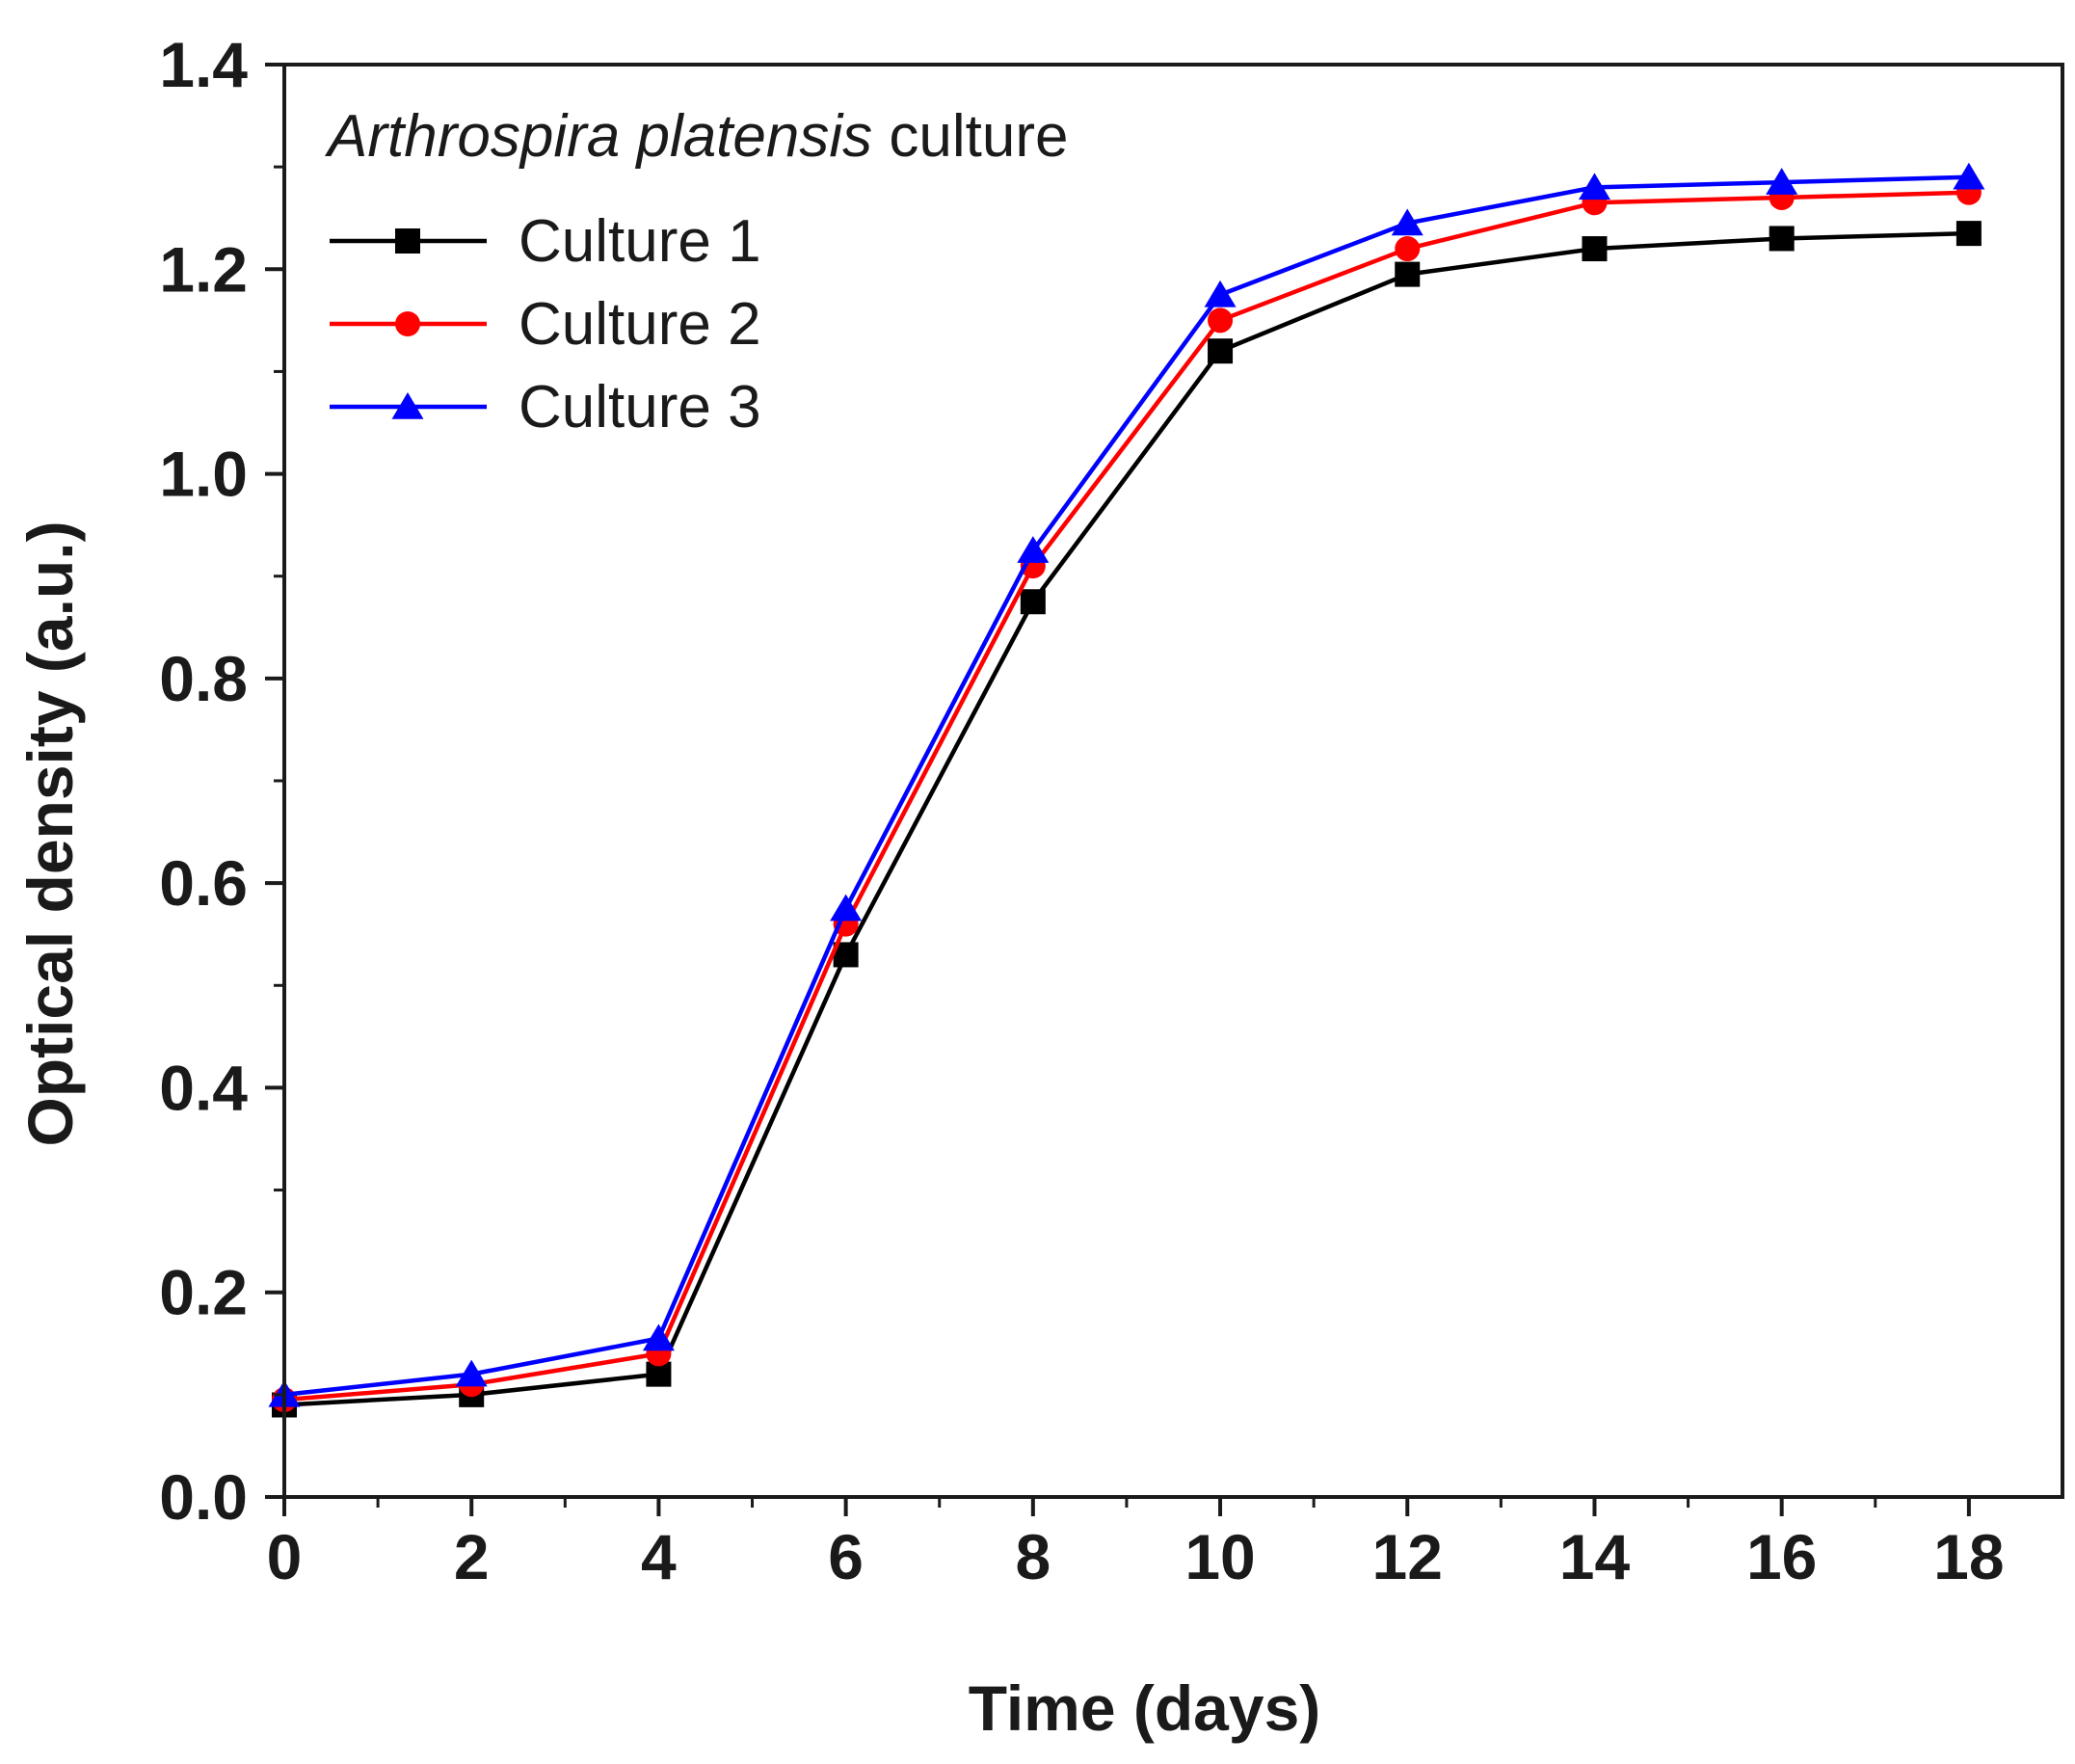 This screenshot has width=2075, height=1764. I want to click on x-tick-label: 16, so click(1781, 1556).